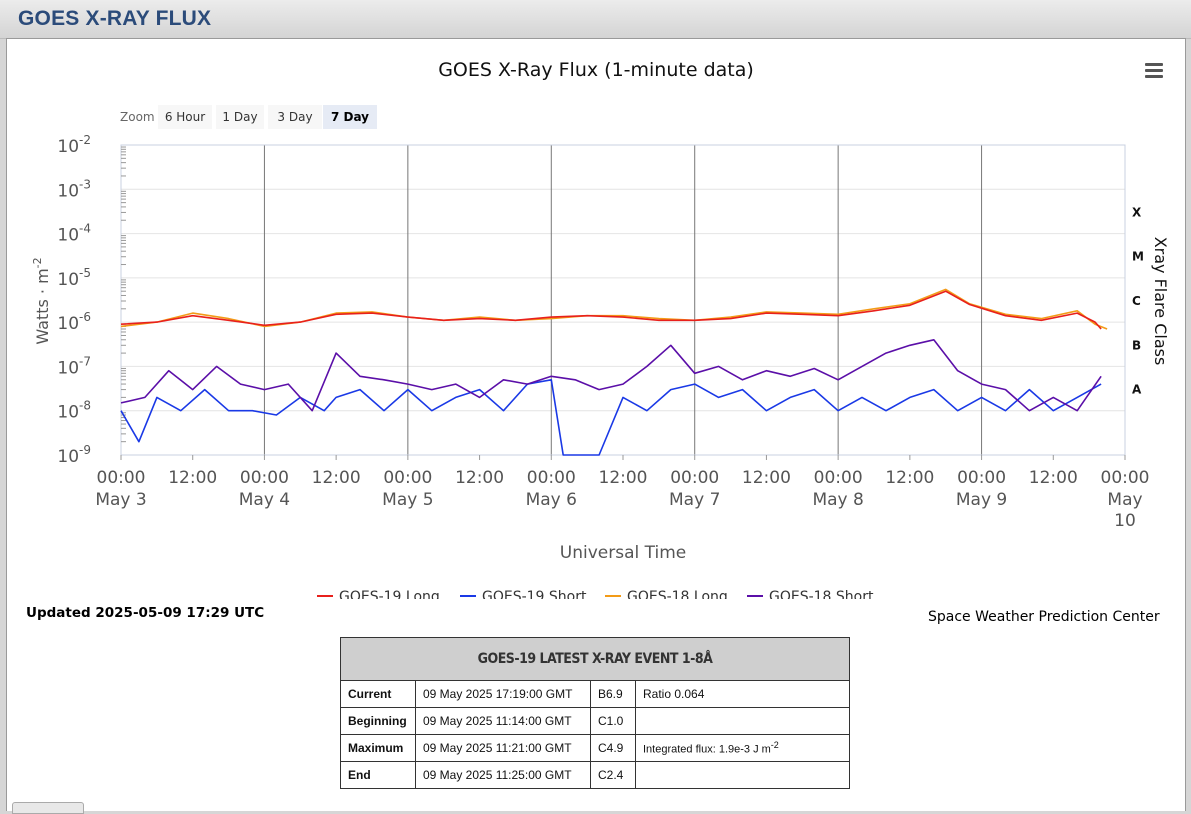 This screenshot has width=1191, height=814. I want to click on row-time: 09 May 2025 11:25:00 GMT, so click(503, 775).